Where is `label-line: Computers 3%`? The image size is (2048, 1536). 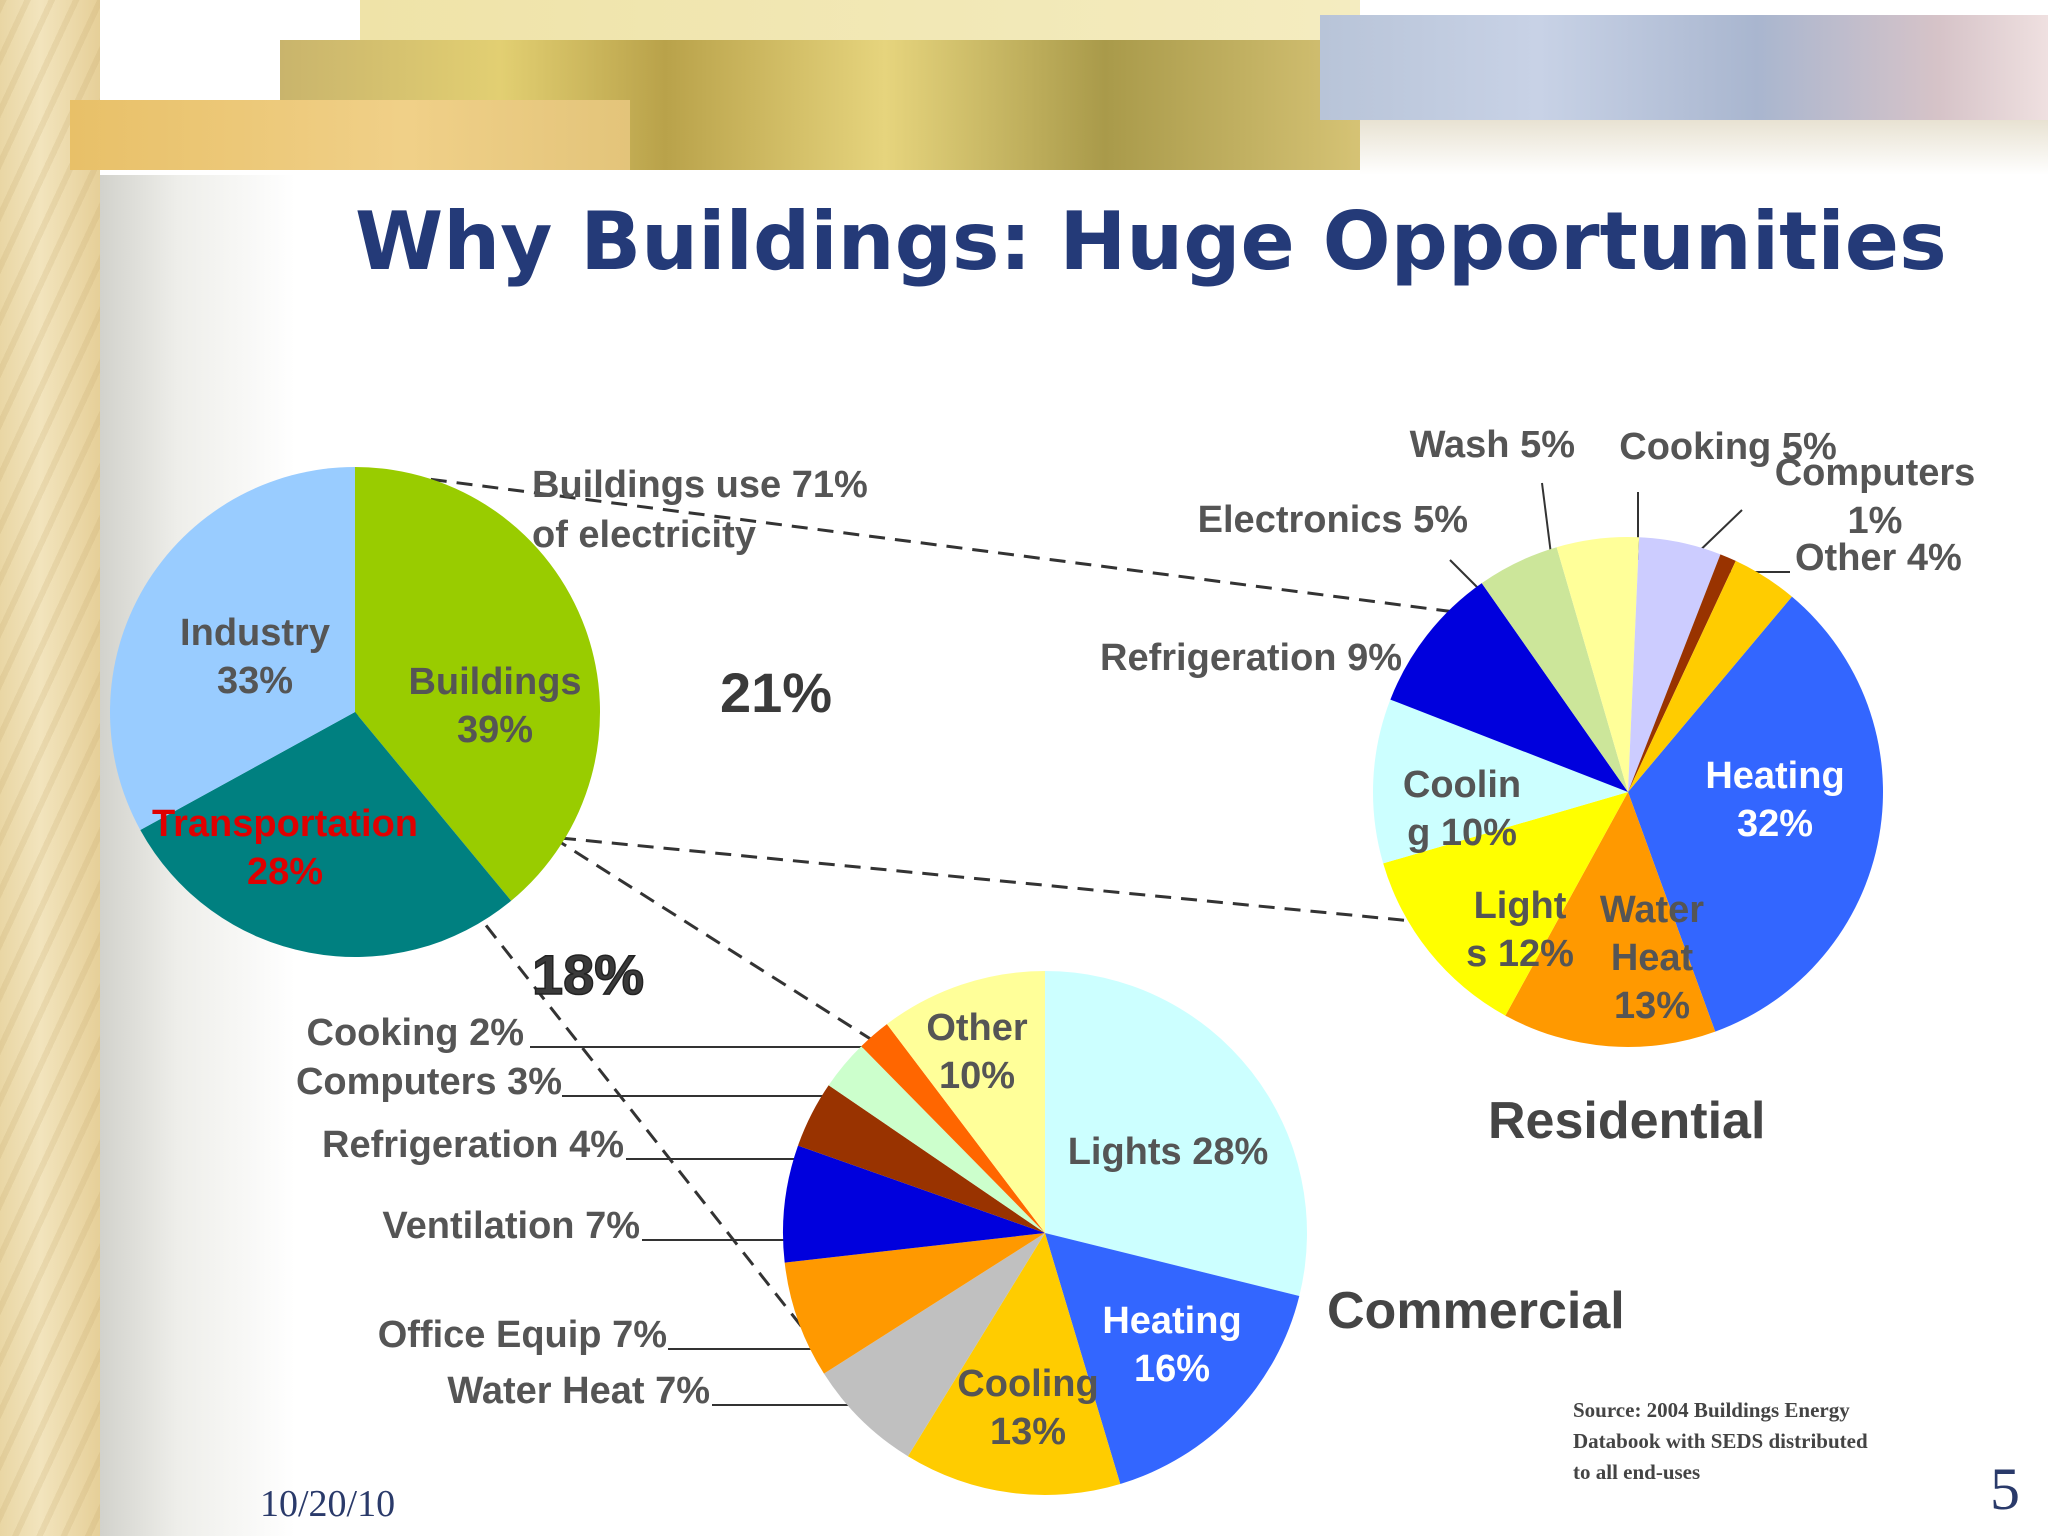 label-line: Computers 3% is located at coordinates (429, 1082).